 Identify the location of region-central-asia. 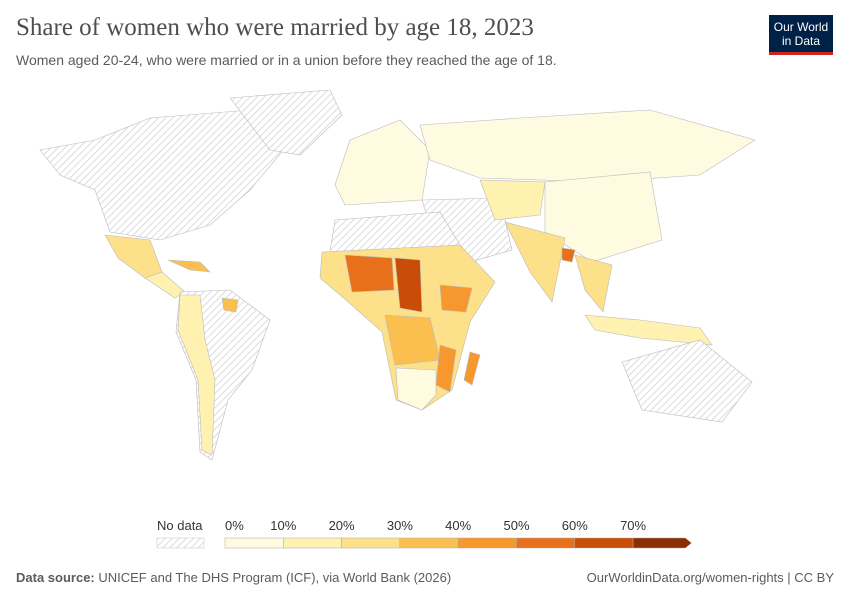
(512, 200).